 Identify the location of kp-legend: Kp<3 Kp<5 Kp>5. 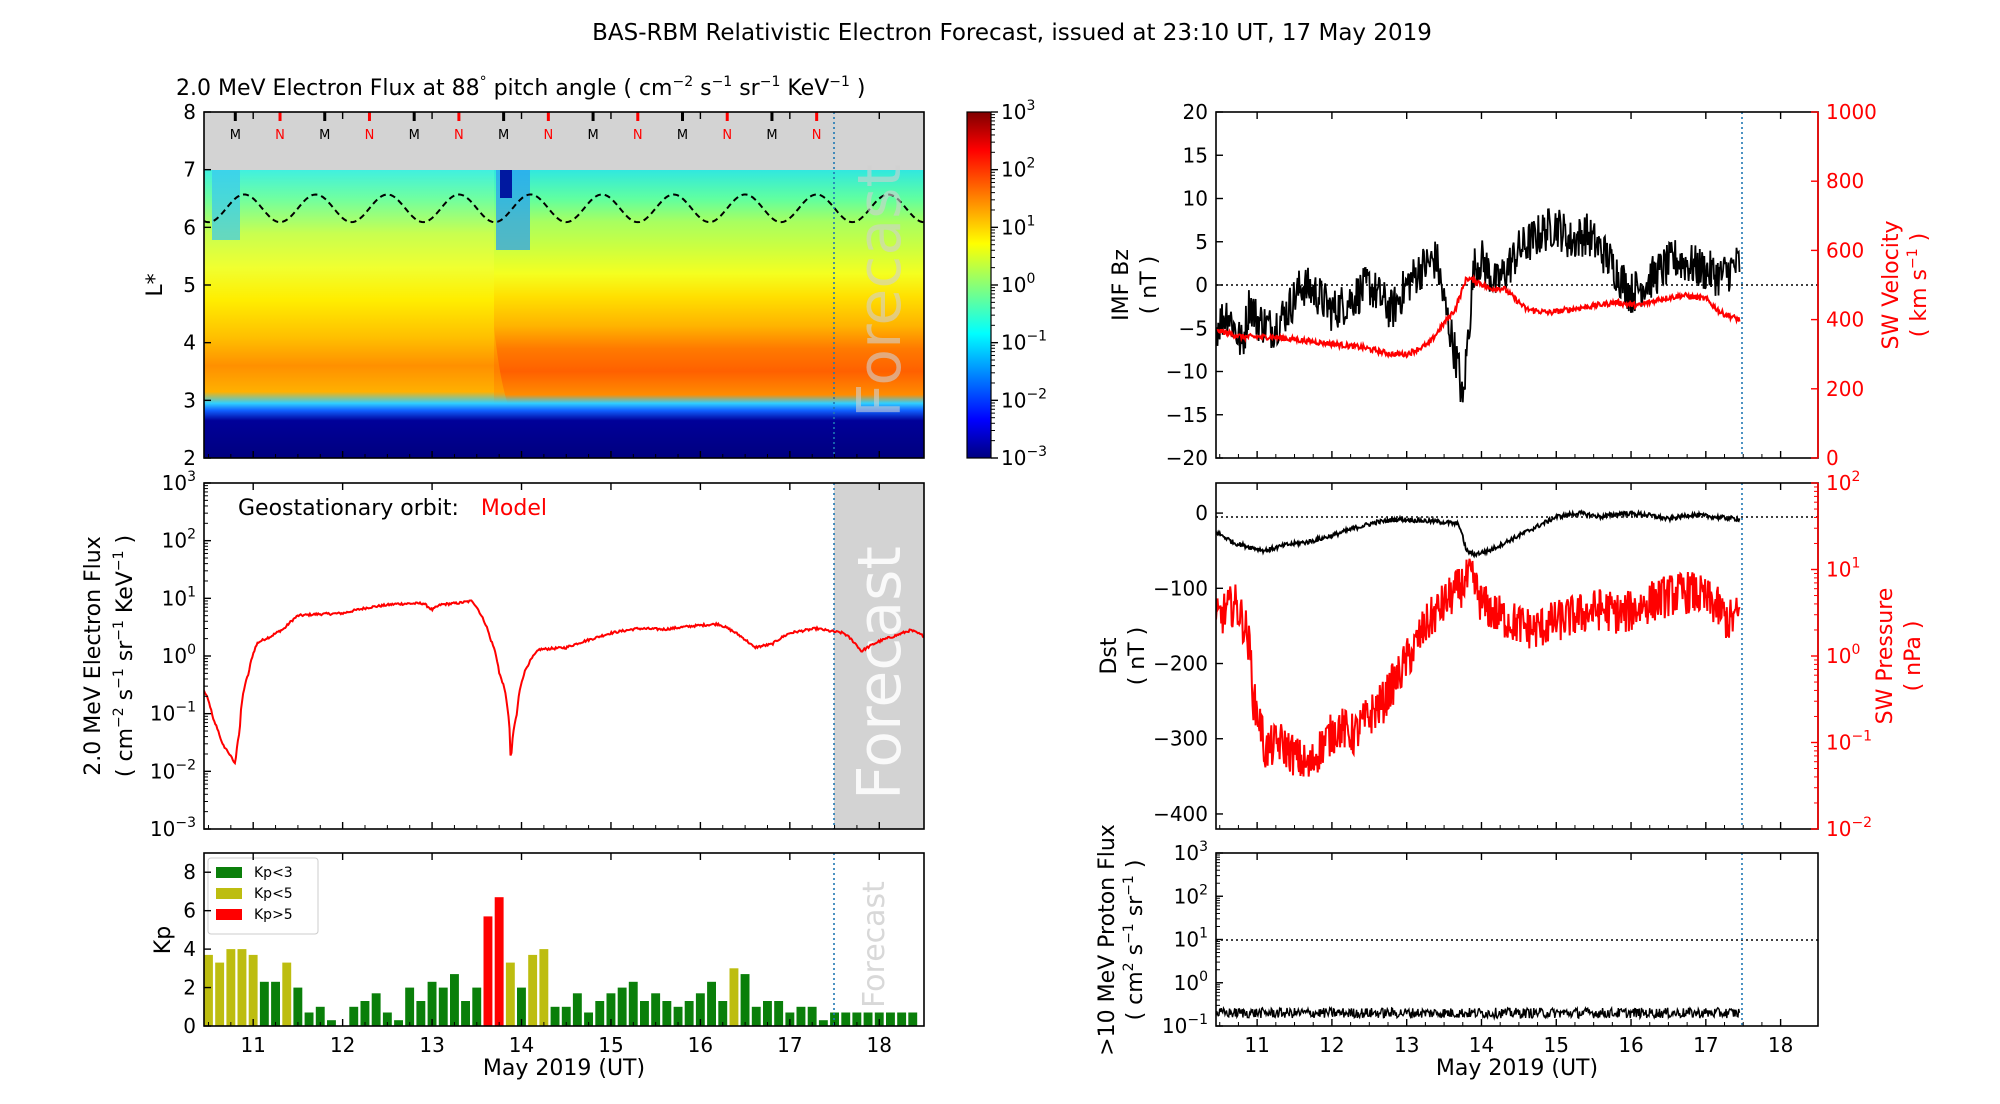
(263, 896).